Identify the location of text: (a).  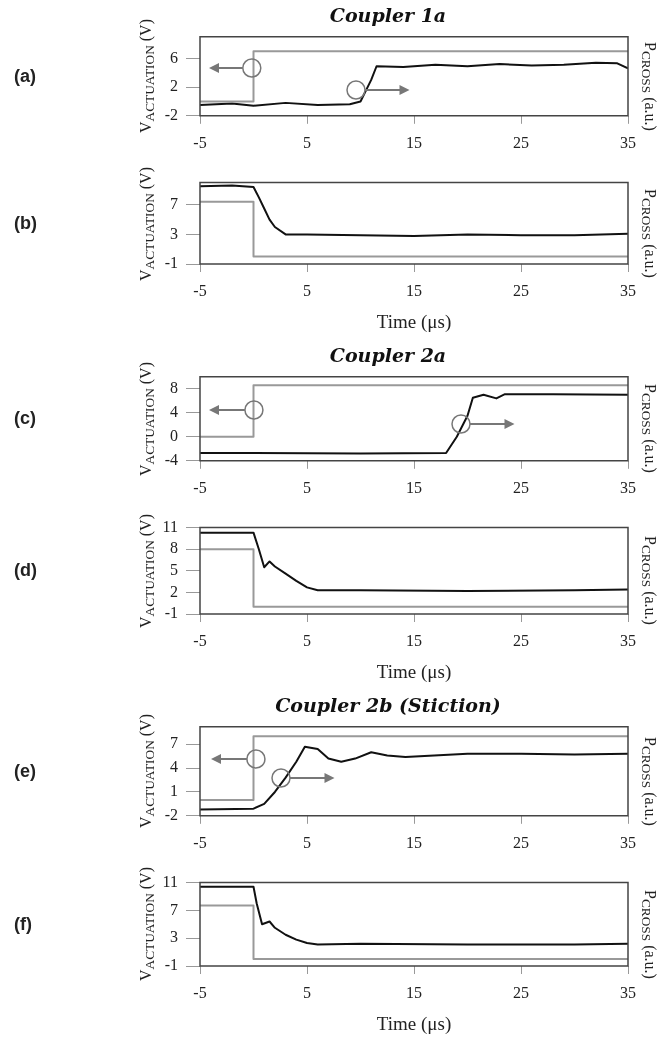
(25, 76).